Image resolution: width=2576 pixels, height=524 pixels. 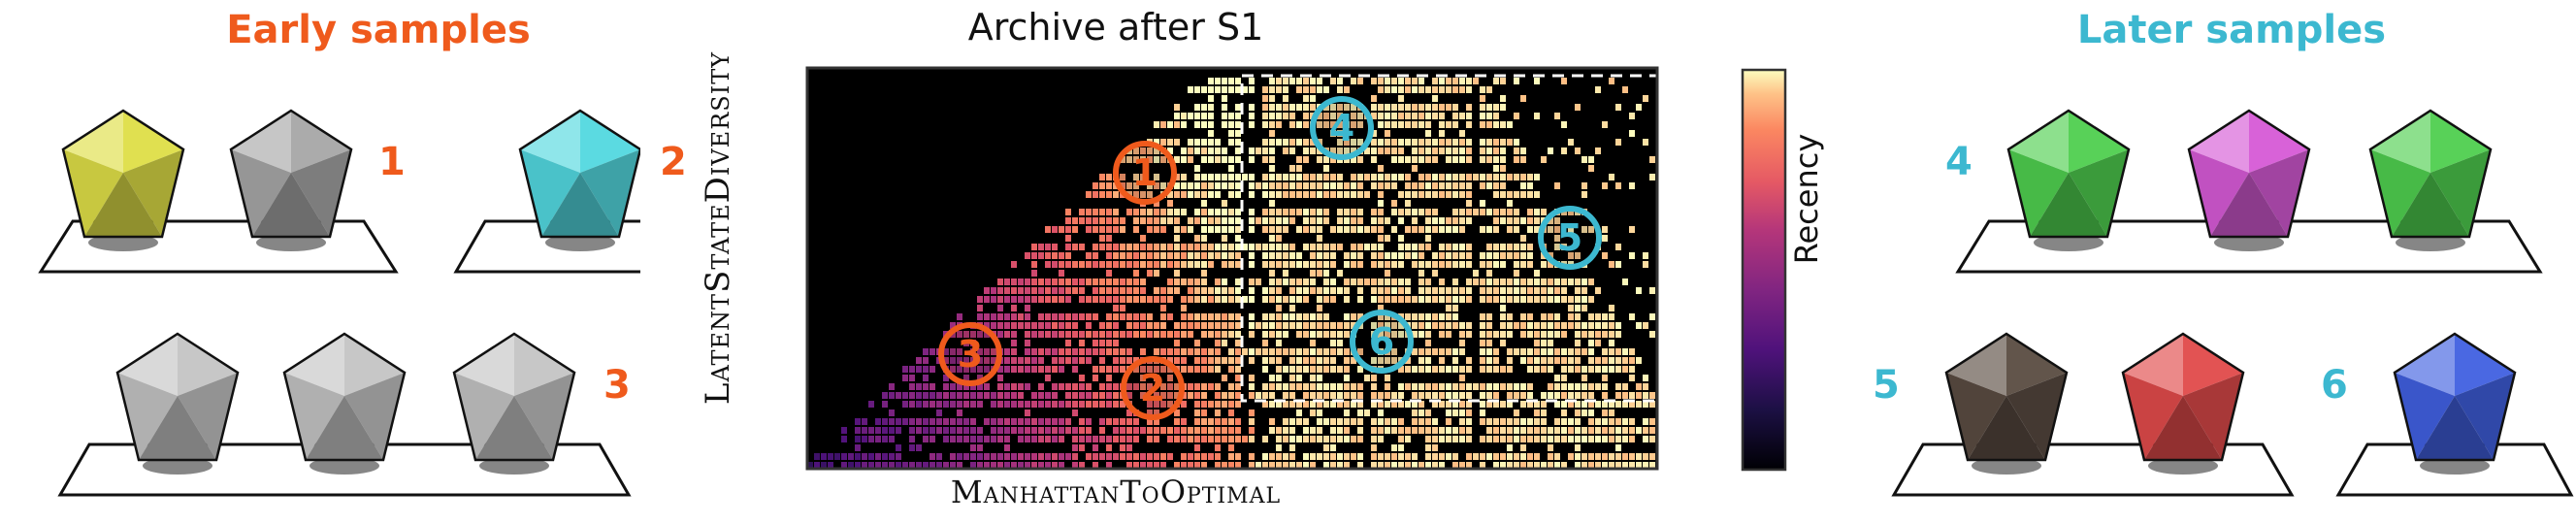 I want to click on marker-label-3: 3, so click(x=971, y=354).